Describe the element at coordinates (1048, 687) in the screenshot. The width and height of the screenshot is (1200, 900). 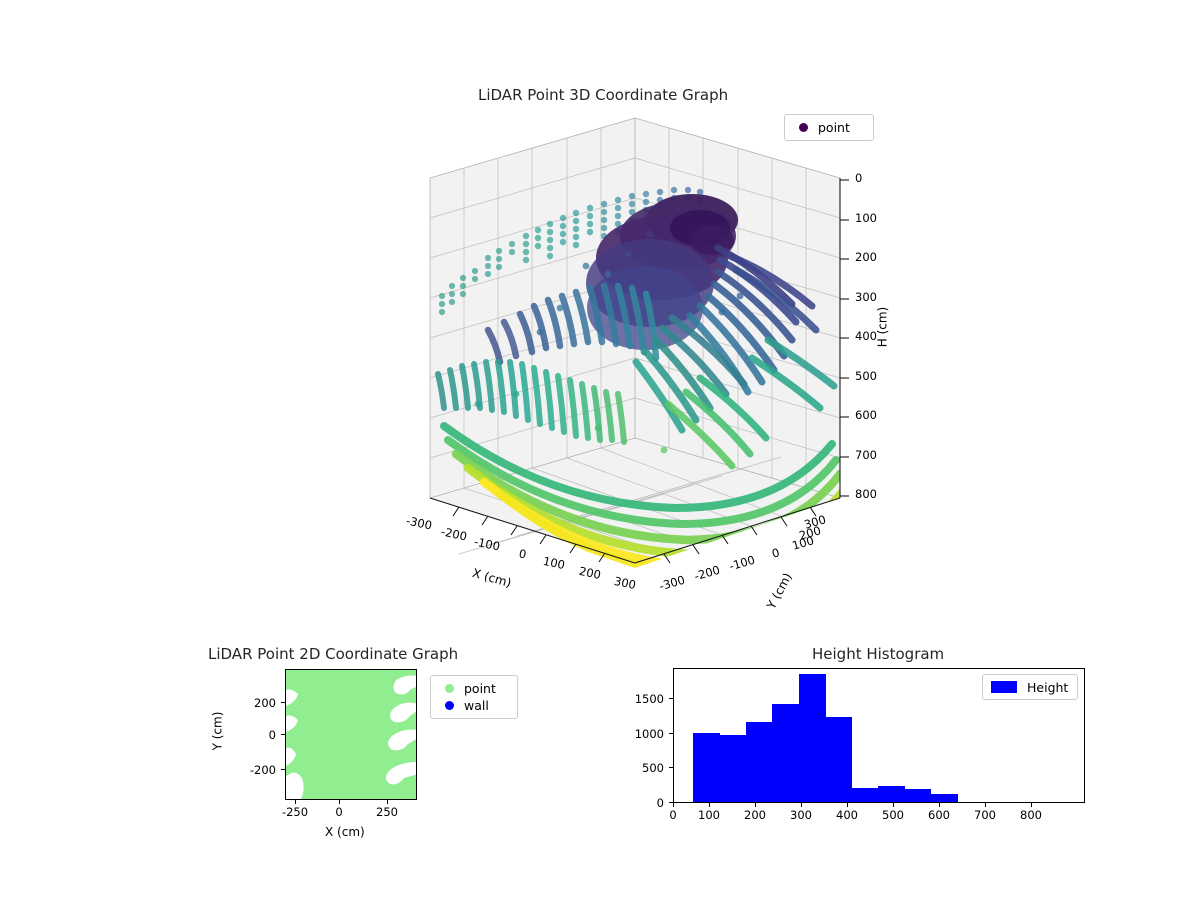
I see `legend-label-height: Height` at that location.